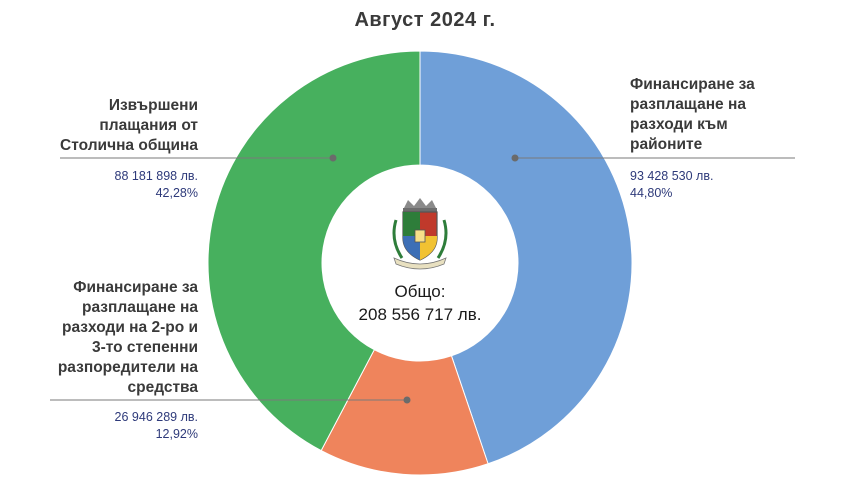 This screenshot has height=478, width=850. What do you see at coordinates (515, 158) in the screenshot?
I see `leader-line-districts-dot` at bounding box center [515, 158].